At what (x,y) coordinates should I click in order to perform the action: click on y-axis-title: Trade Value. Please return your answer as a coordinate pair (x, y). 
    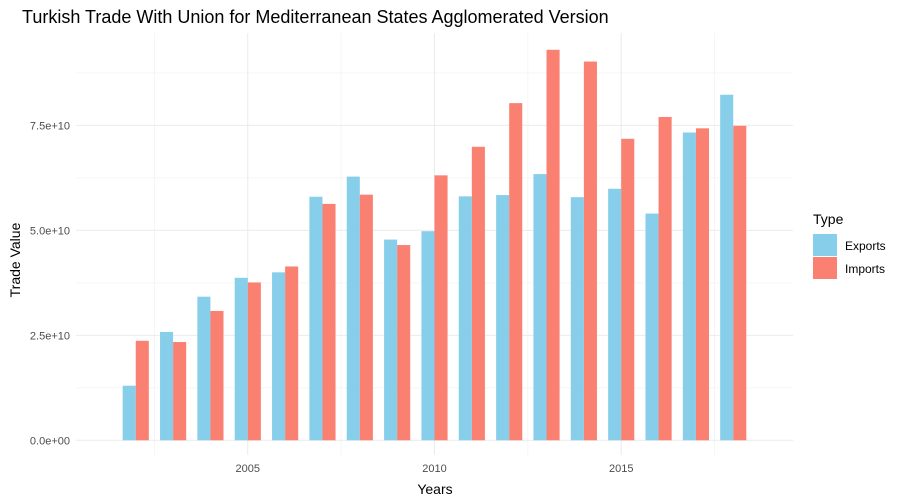
    Looking at the image, I should click on (15, 259).